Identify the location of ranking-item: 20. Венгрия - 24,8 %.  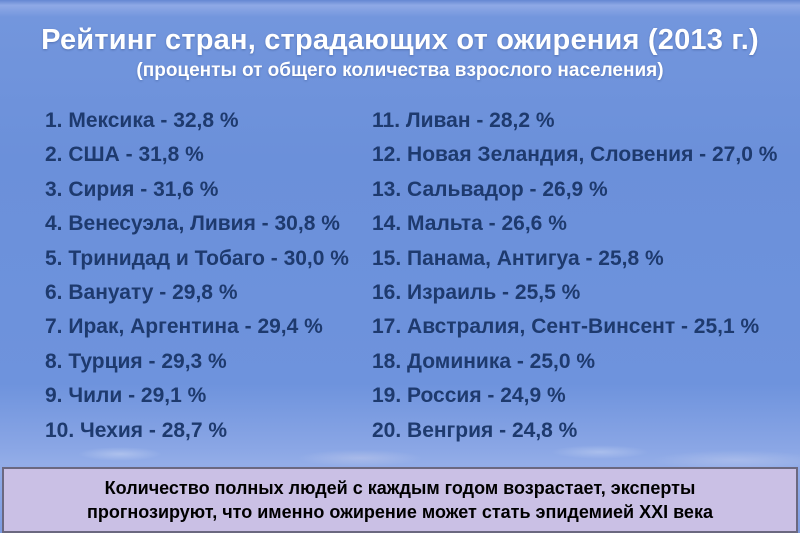
(475, 430).